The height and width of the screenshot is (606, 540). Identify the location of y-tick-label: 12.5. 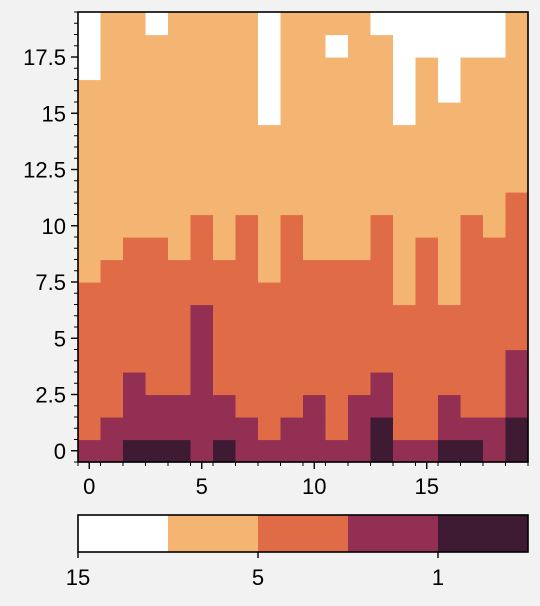
(44, 170).